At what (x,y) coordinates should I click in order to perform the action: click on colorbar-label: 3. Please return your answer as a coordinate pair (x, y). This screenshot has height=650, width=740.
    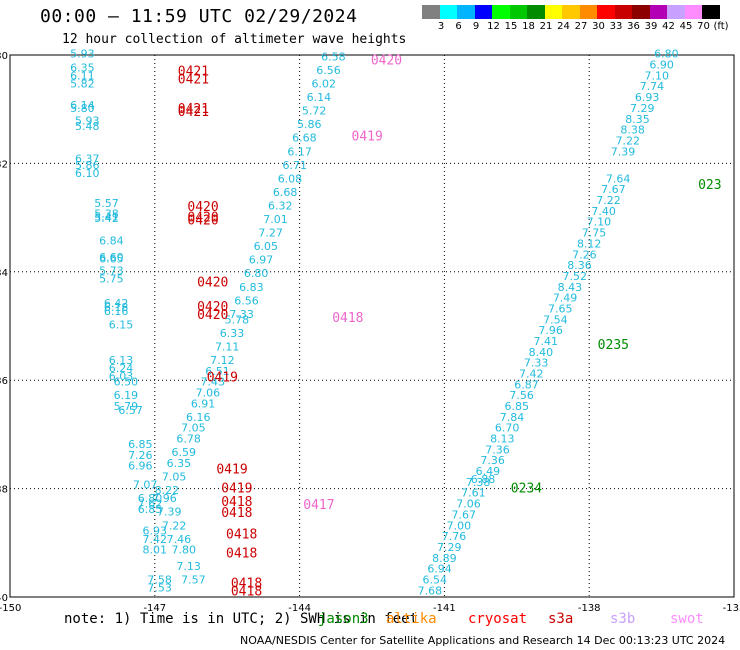
    Looking at the image, I should click on (441, 26).